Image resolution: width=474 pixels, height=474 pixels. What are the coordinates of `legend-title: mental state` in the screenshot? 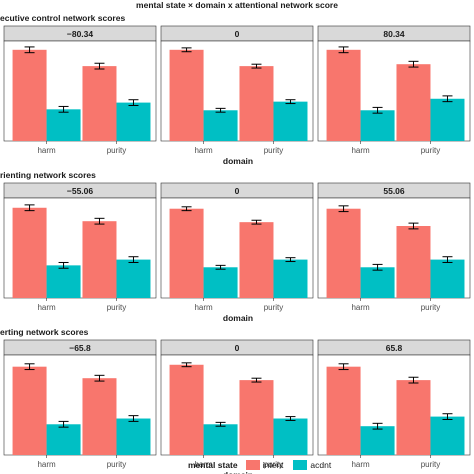 It's located at (213, 465).